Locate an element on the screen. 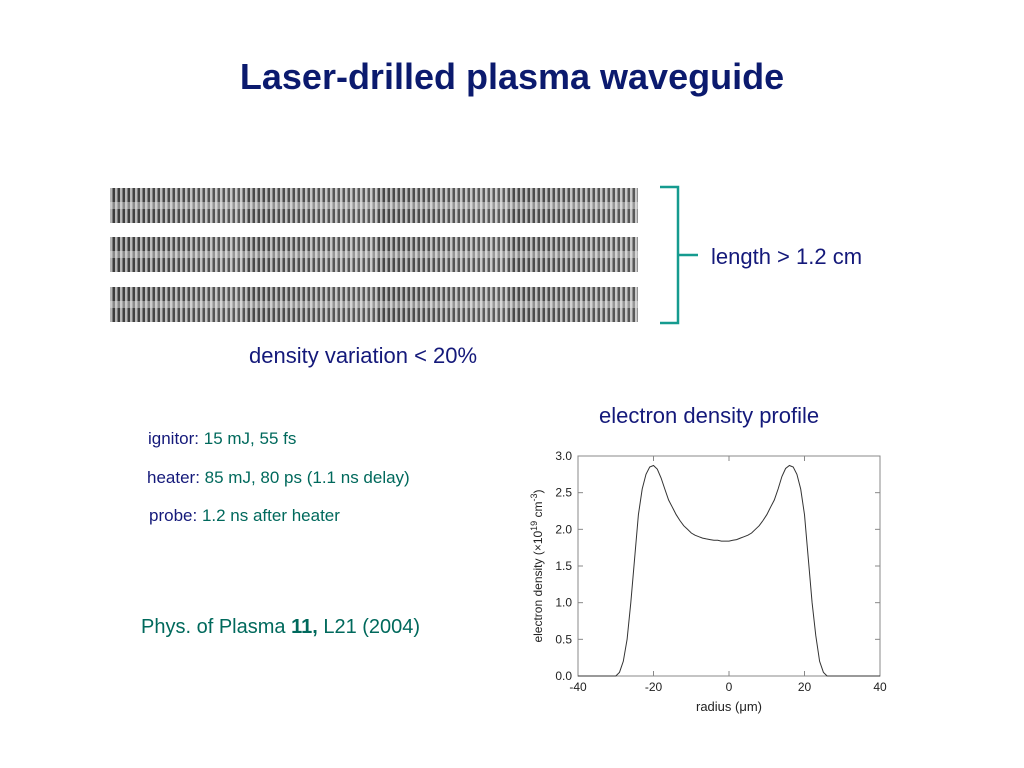 The width and height of the screenshot is (1024, 768). param-ignitor: ignitor: 15 mJ, 55 fs is located at coordinates (222, 439).